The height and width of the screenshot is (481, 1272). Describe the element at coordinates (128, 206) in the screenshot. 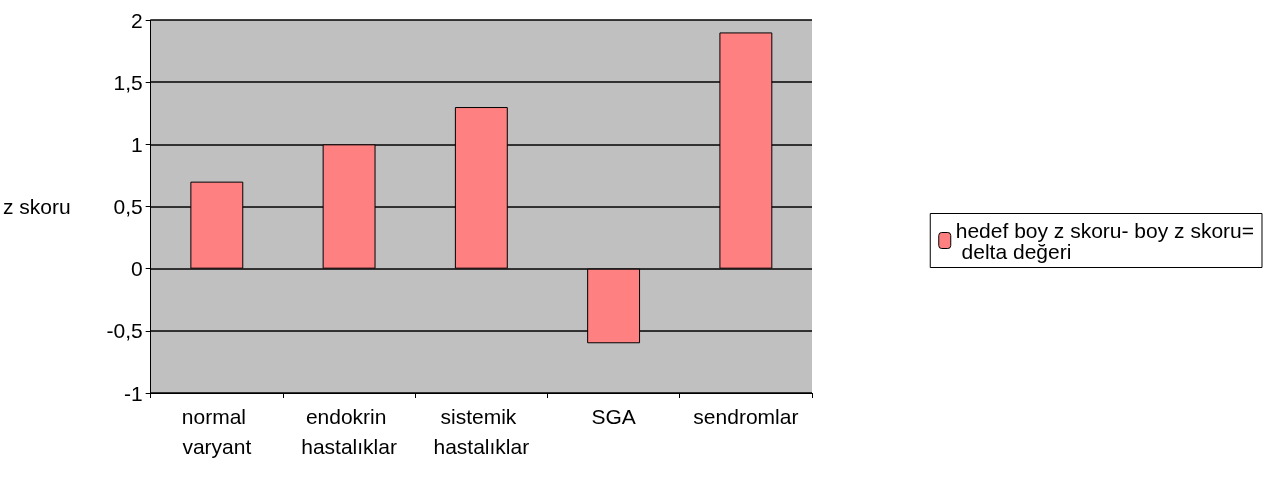

I see `y-tick-label: 0,5` at that location.